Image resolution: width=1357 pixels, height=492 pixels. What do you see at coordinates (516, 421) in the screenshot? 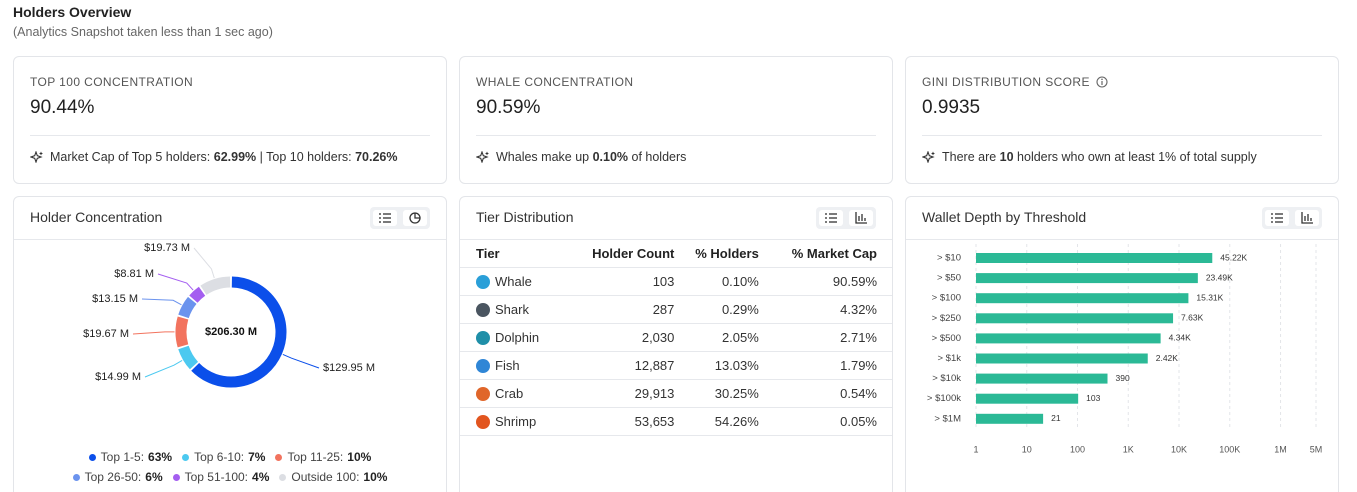
I see `tier-name: Shrimp` at bounding box center [516, 421].